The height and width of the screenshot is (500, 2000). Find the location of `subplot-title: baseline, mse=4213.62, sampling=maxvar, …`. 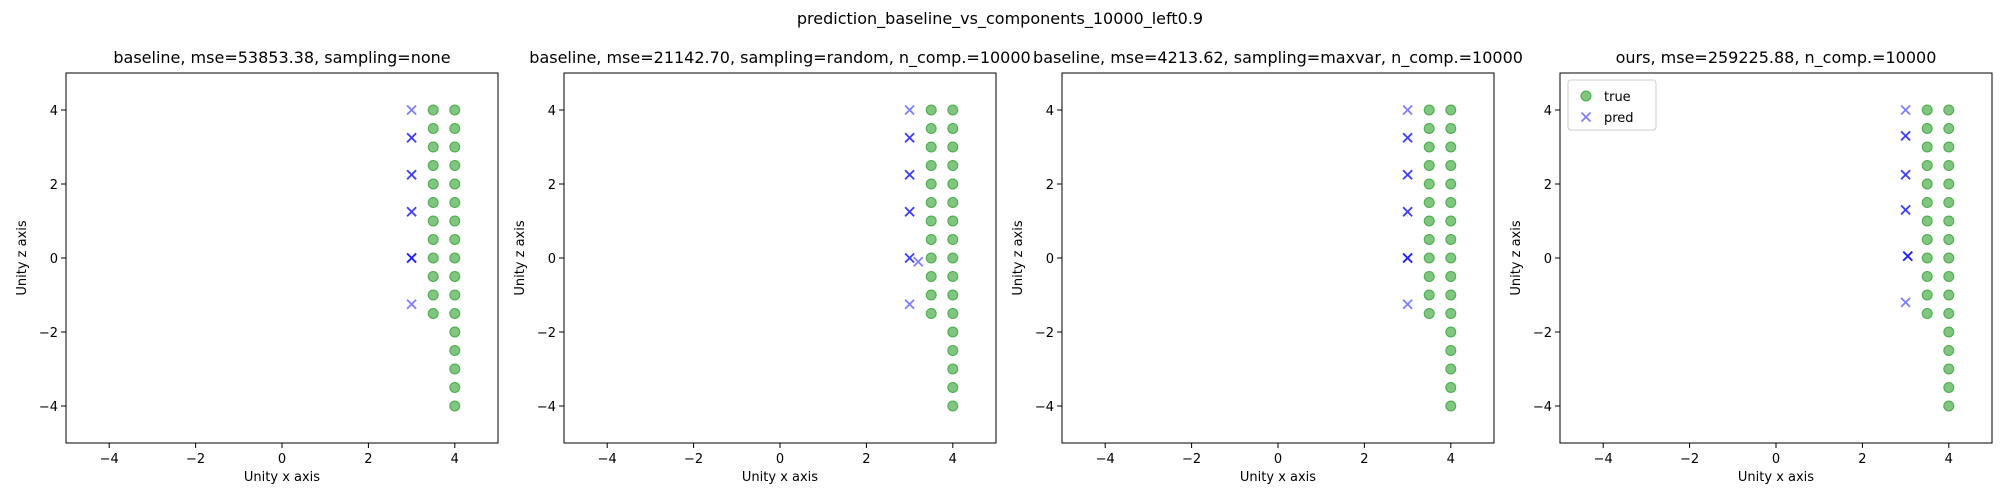

subplot-title: baseline, mse=4213.62, sampling=maxvar, … is located at coordinates (1278, 58).